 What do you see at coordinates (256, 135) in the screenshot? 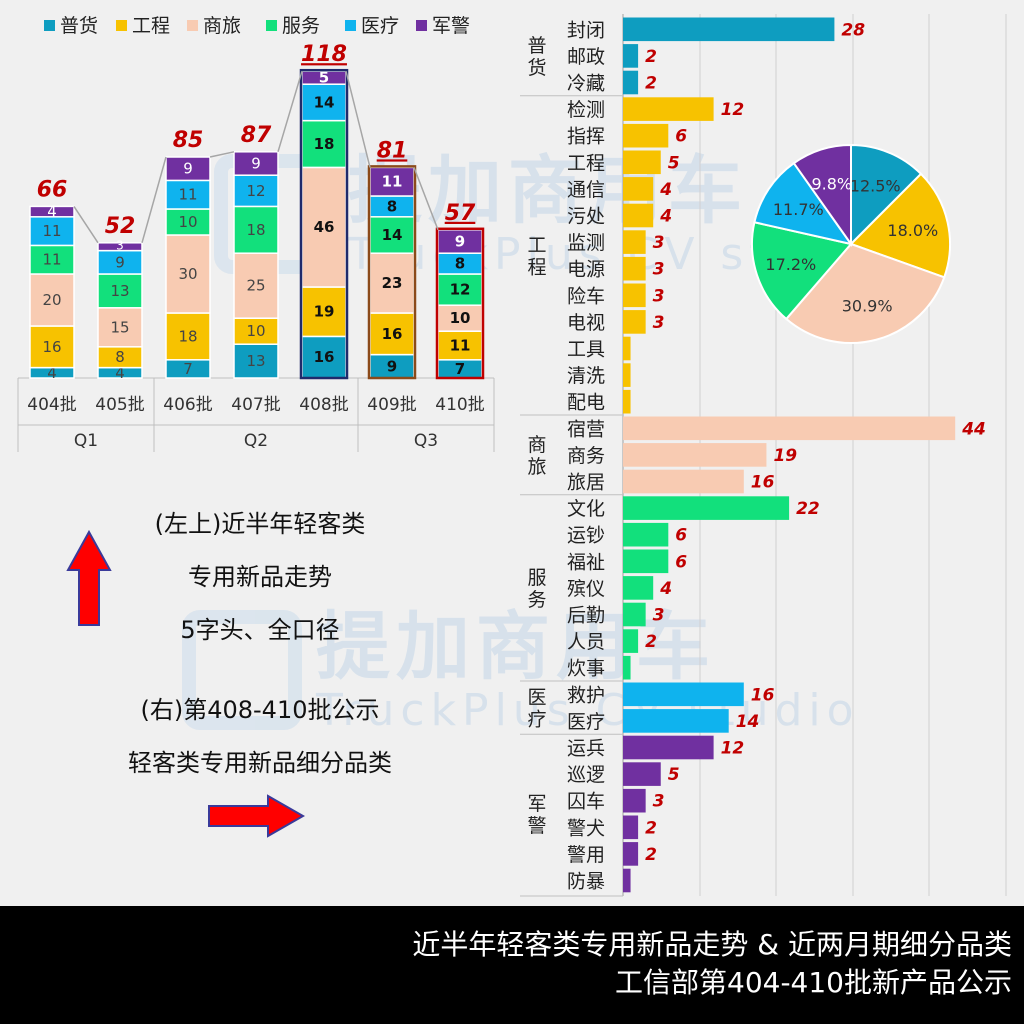
I see `total-label: 87` at bounding box center [256, 135].